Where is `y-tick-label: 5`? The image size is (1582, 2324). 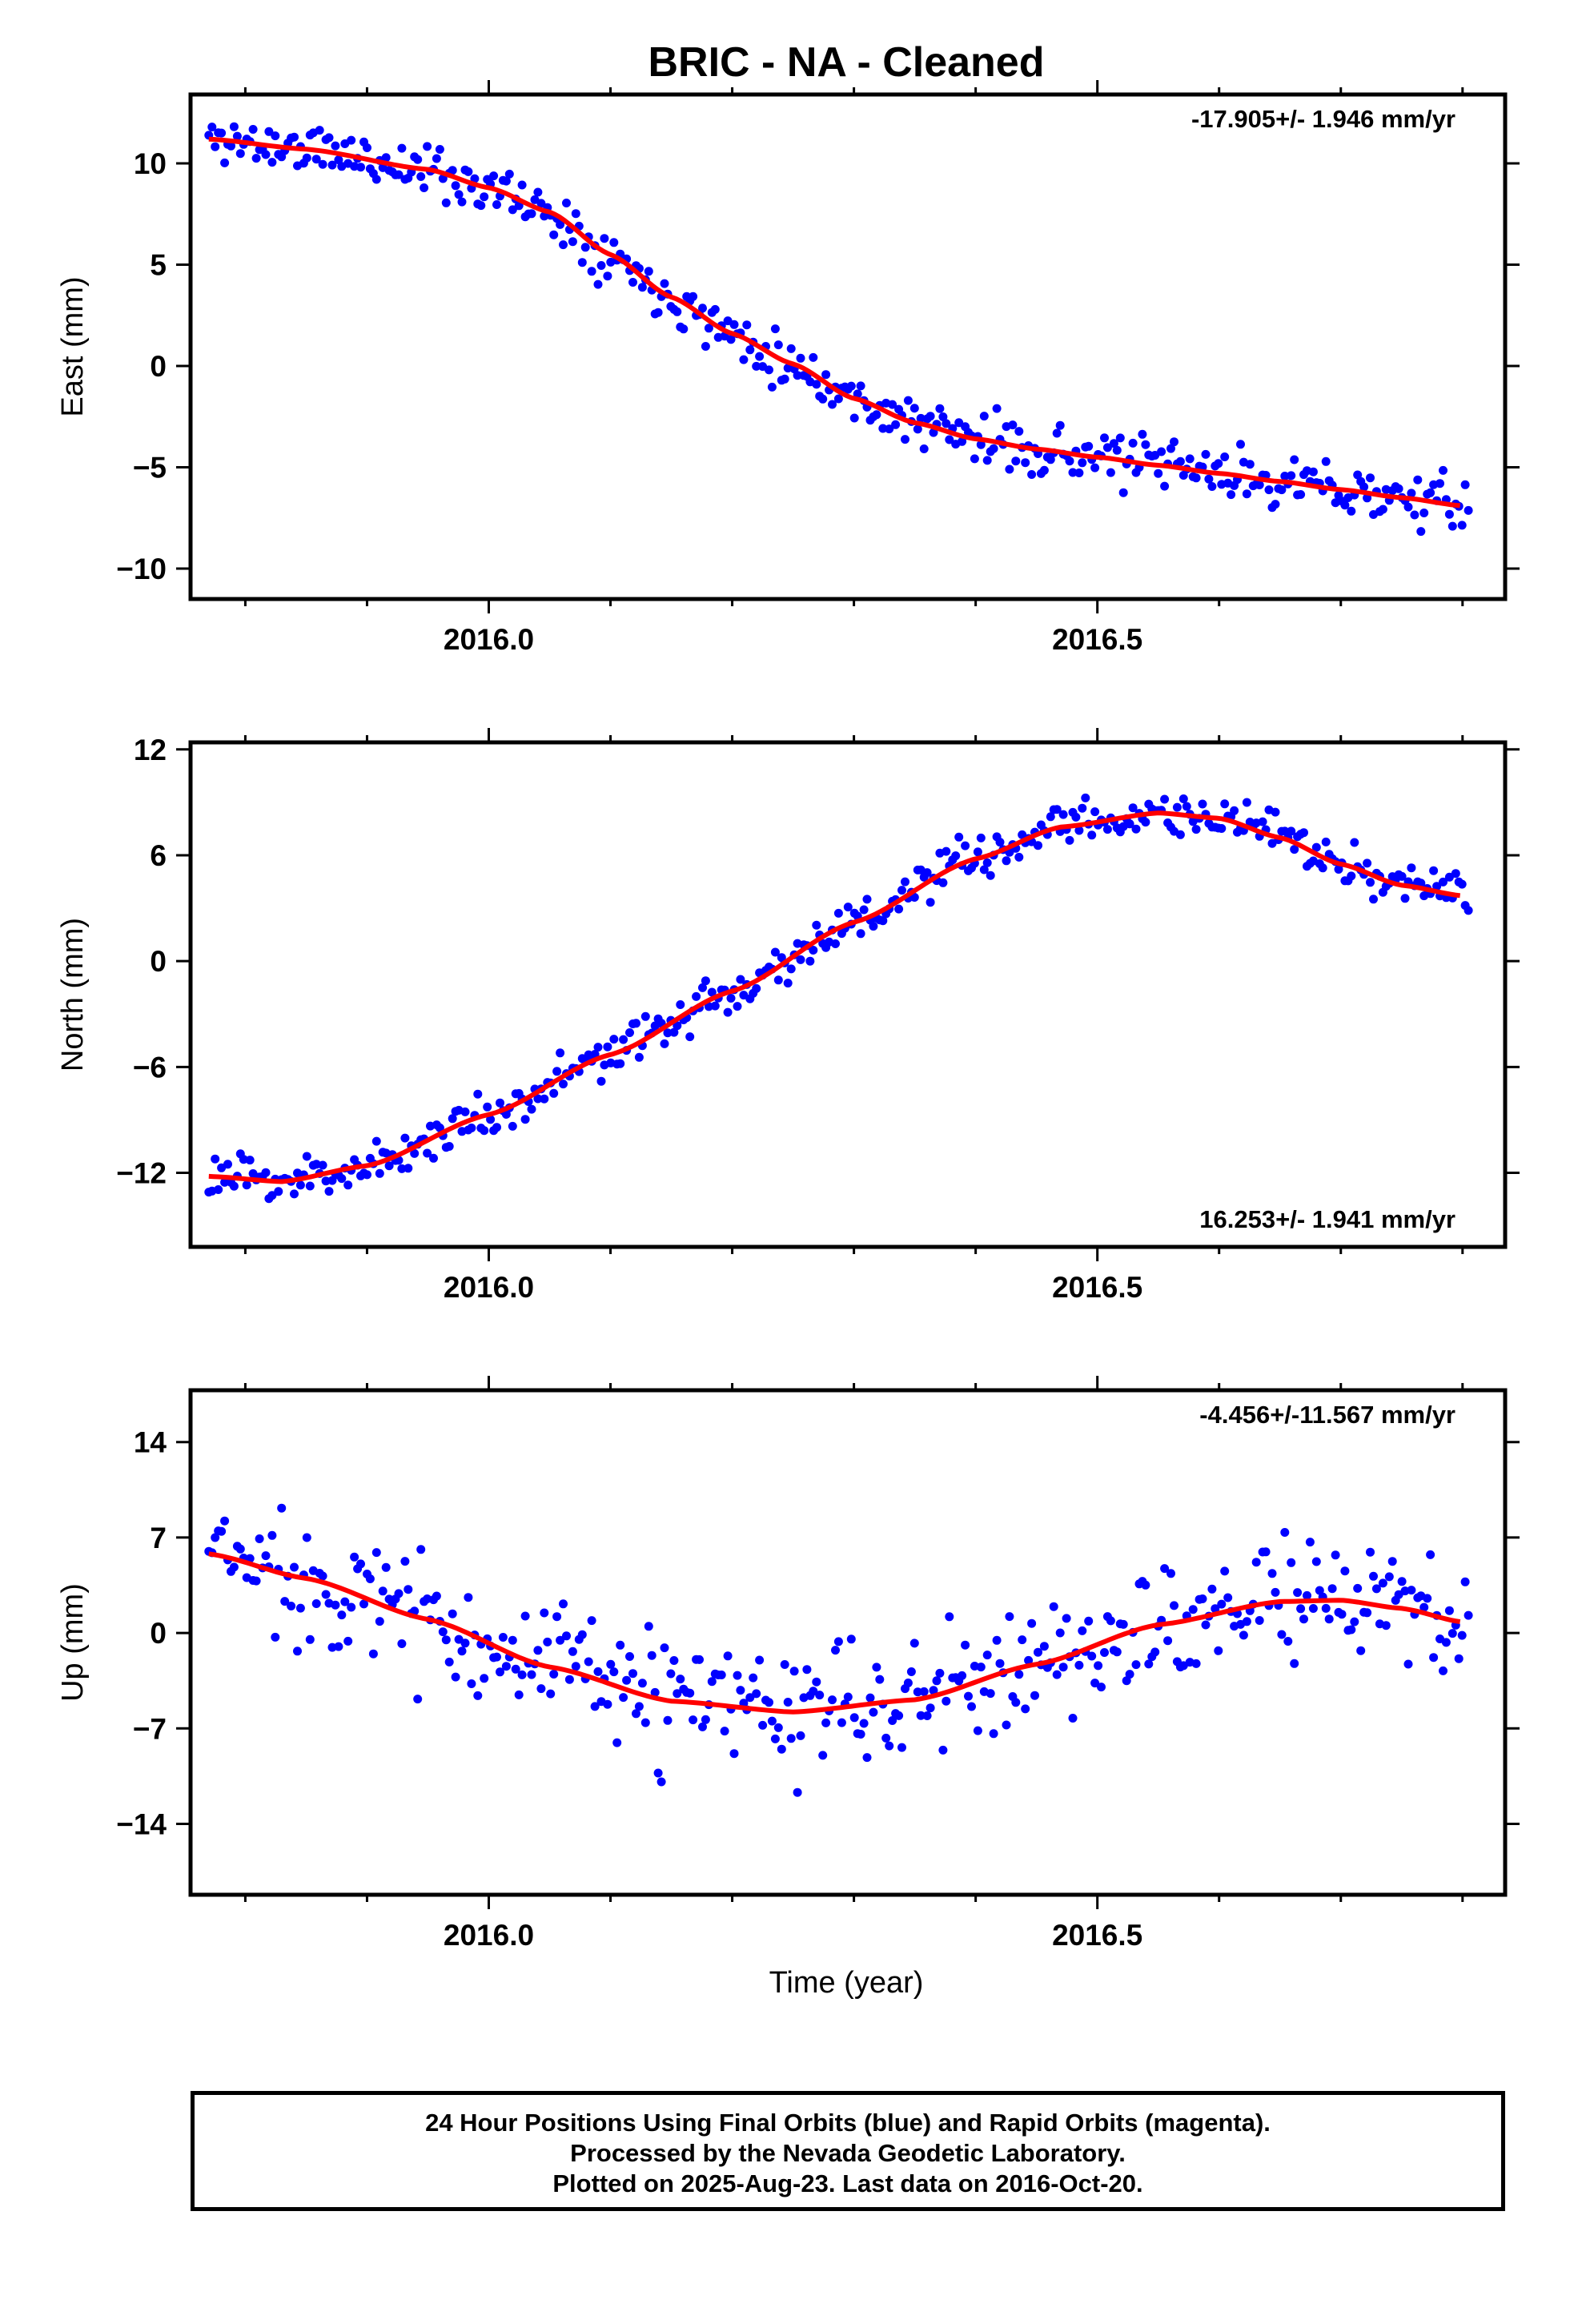 y-tick-label: 5 is located at coordinates (158, 265).